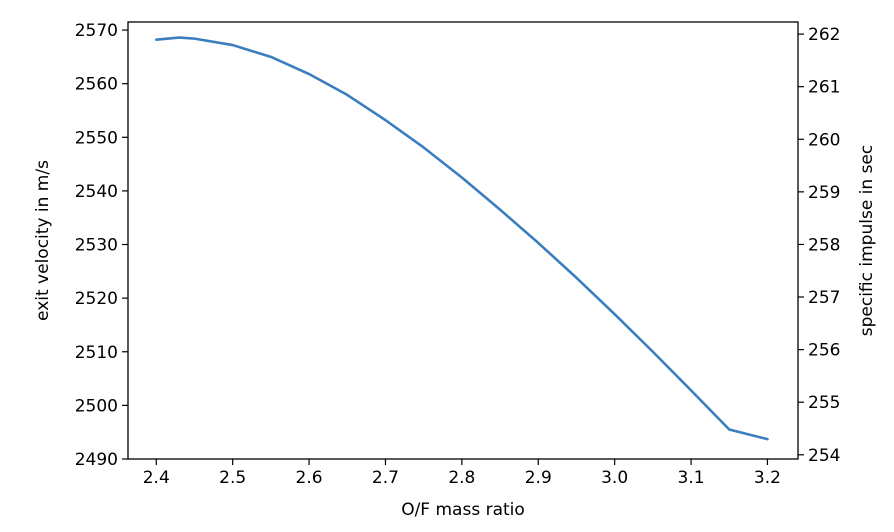 Image resolution: width=894 pixels, height=532 pixels. I want to click on y2-tick-label: 256, so click(824, 351).